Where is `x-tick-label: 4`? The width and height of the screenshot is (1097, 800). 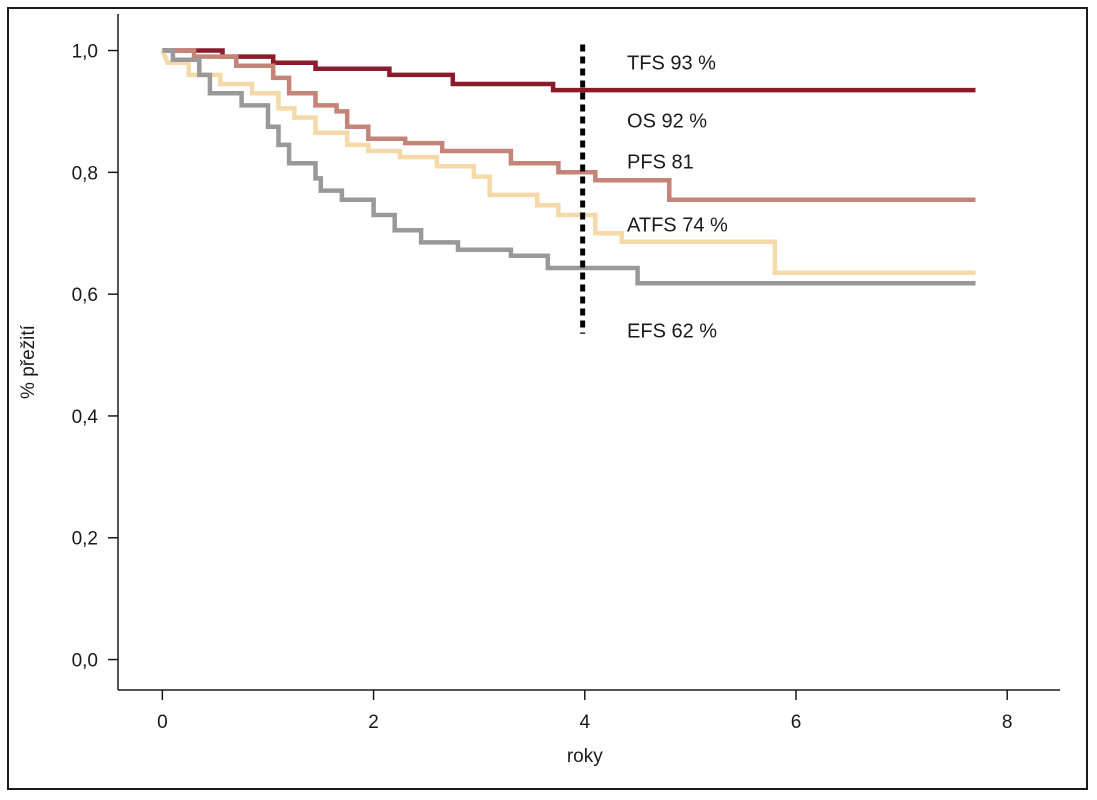 x-tick-label: 4 is located at coordinates (584, 722).